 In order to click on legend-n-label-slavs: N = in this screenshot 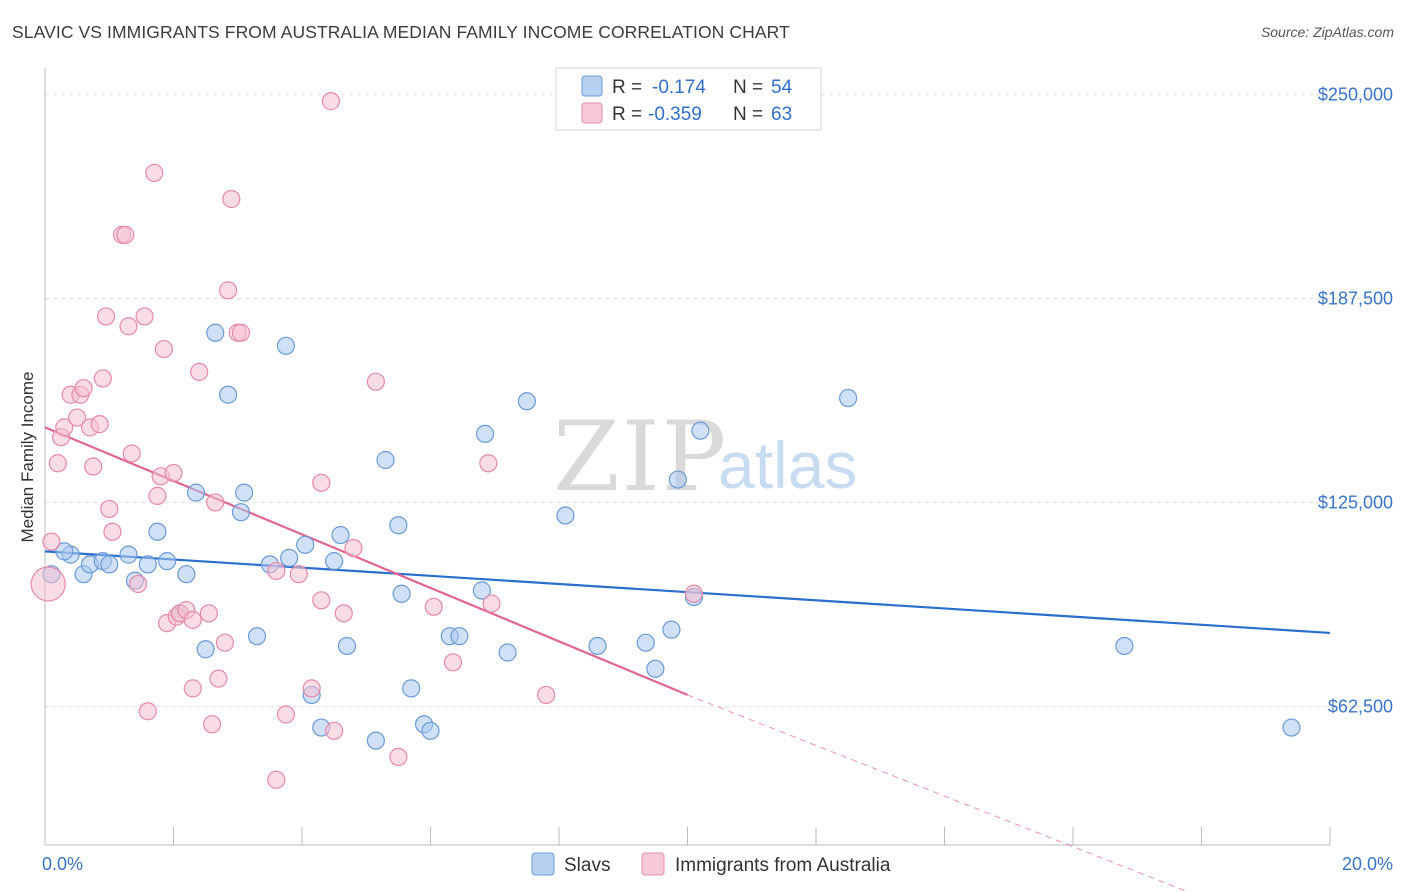, I will do `click(748, 87)`.